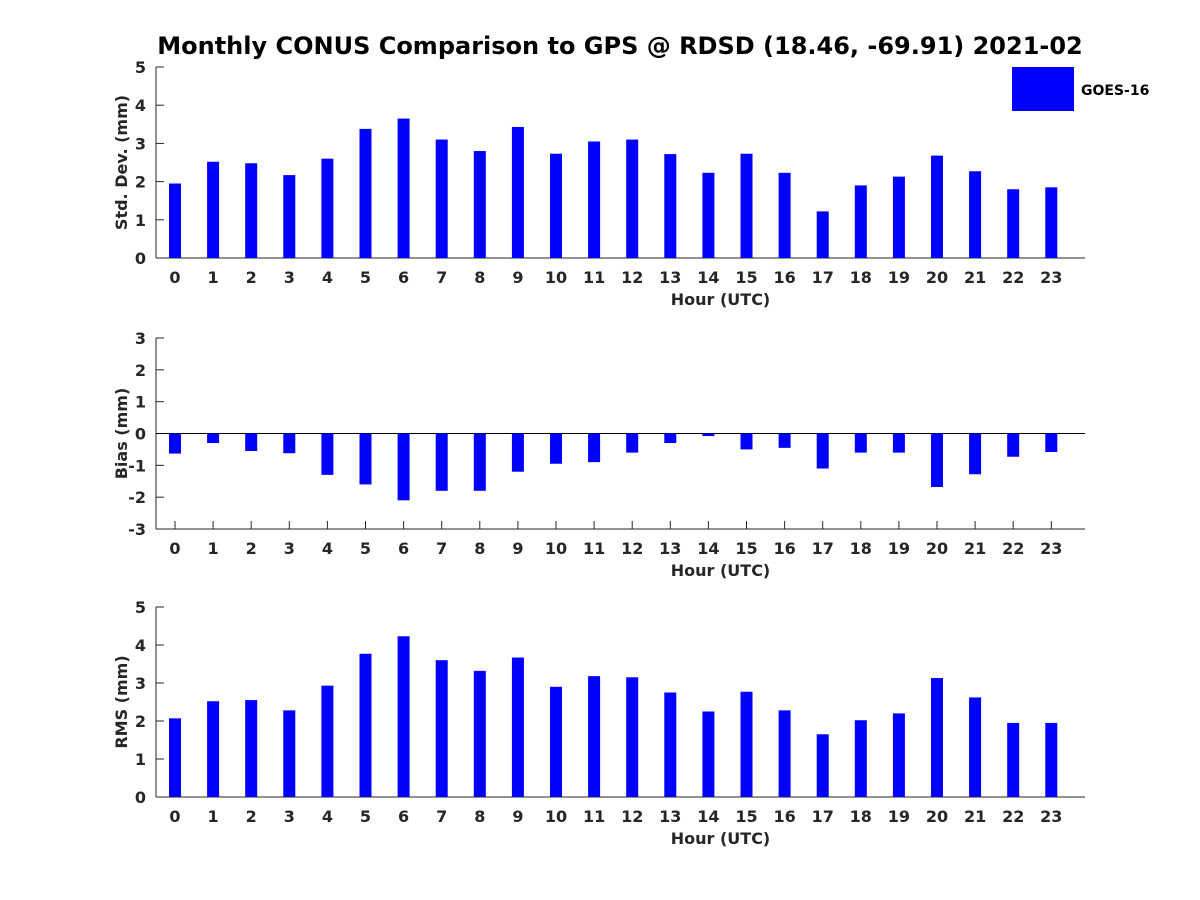 Image resolution: width=1200 pixels, height=900 pixels. I want to click on x-tick-label: 21, so click(975, 277).